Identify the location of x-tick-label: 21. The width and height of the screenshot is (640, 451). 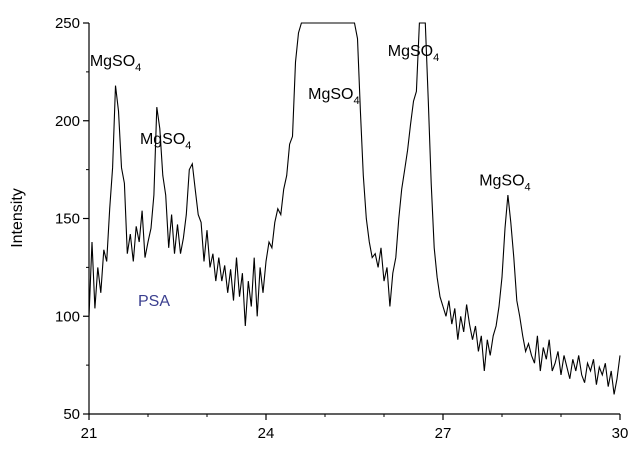
(89, 433).